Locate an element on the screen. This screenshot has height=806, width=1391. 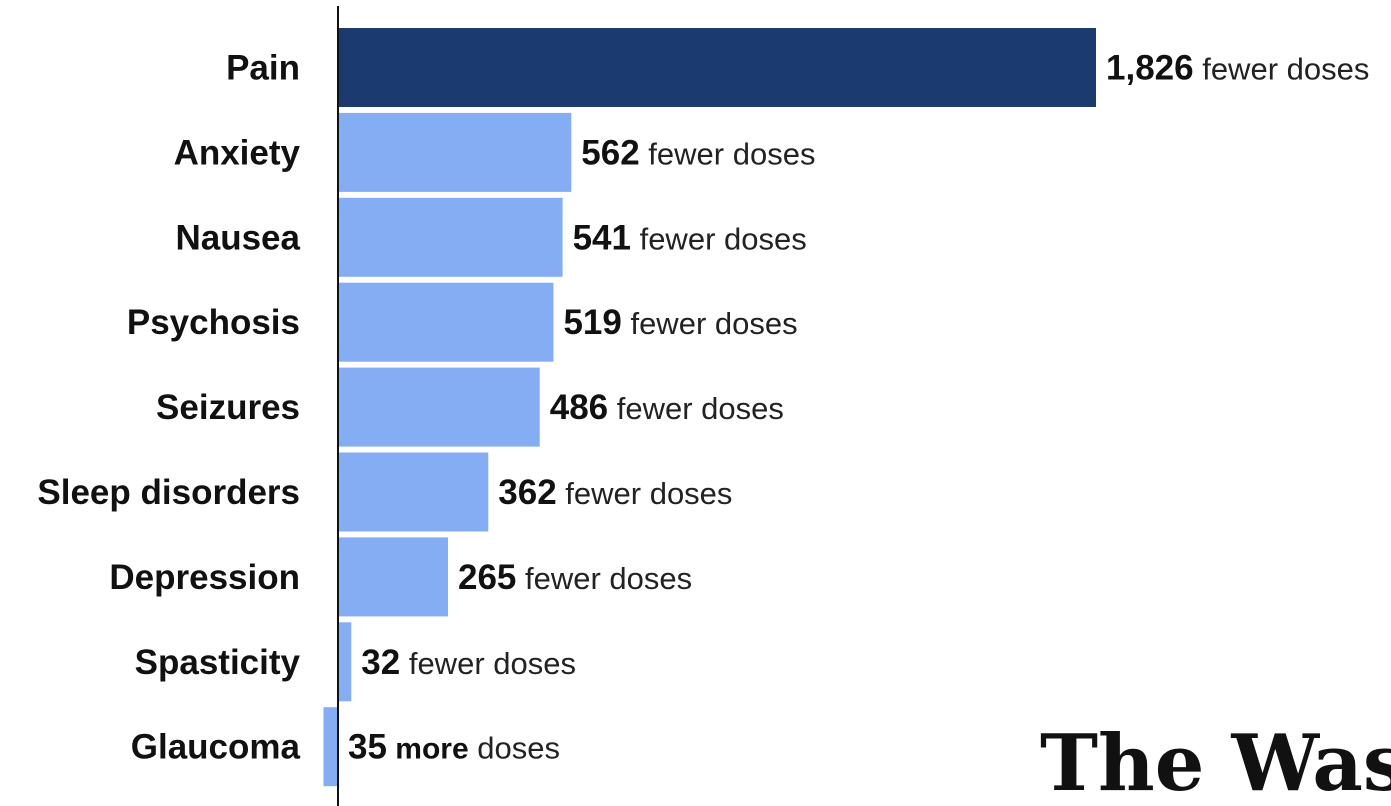
bar-anxiety is located at coordinates (455, 152).